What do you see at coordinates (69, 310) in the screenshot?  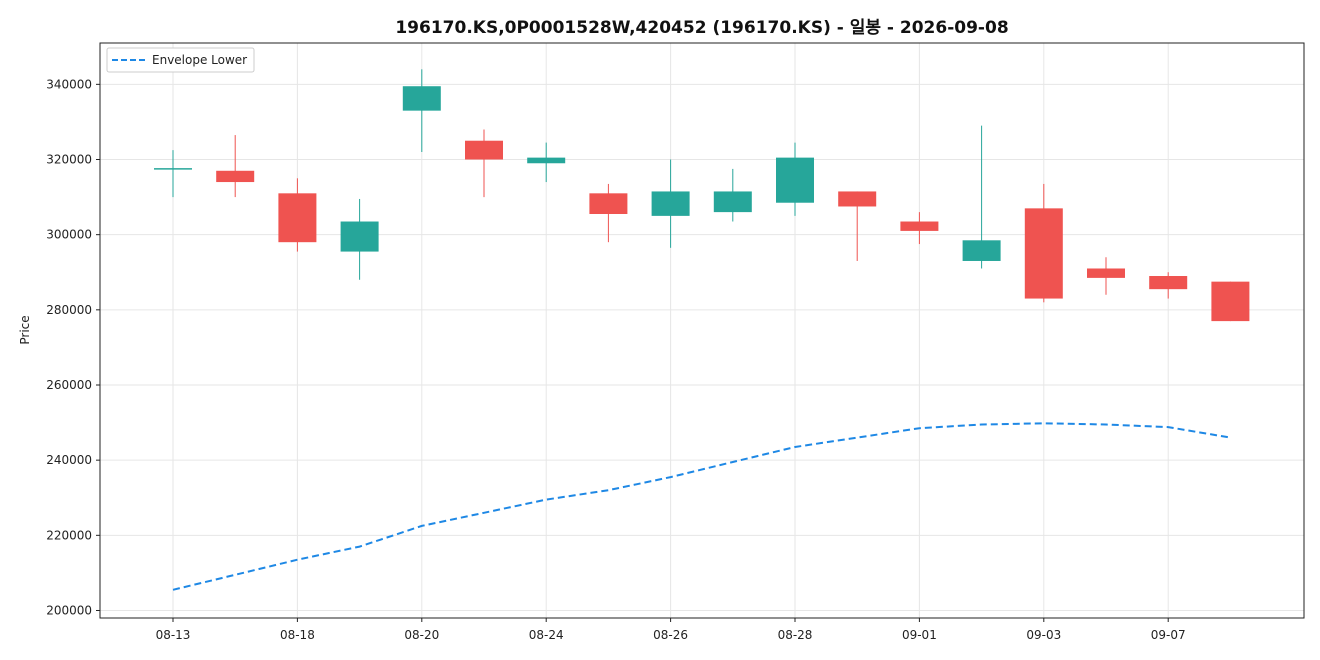 I see `y-tick-label: 280000` at bounding box center [69, 310].